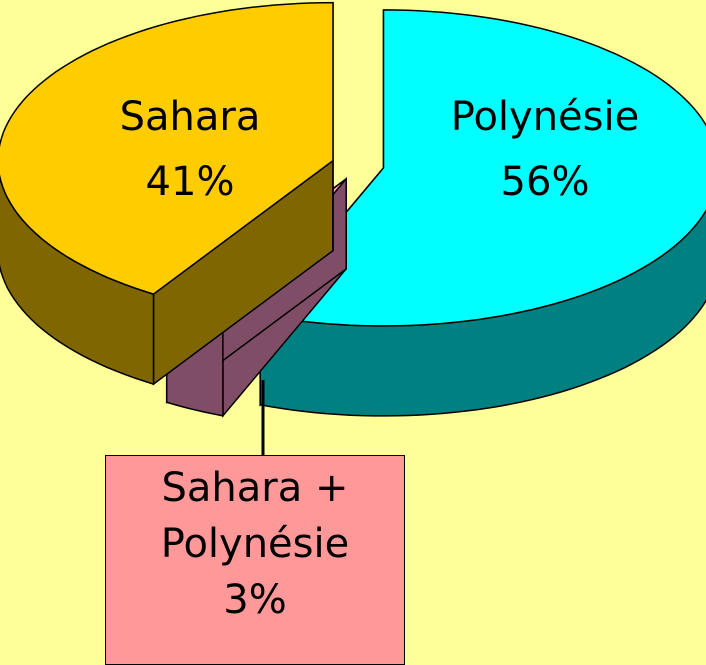 The image size is (706, 665). Describe the element at coordinates (255, 516) in the screenshot. I see `slice-label: Sahara + Polynésie` at that location.